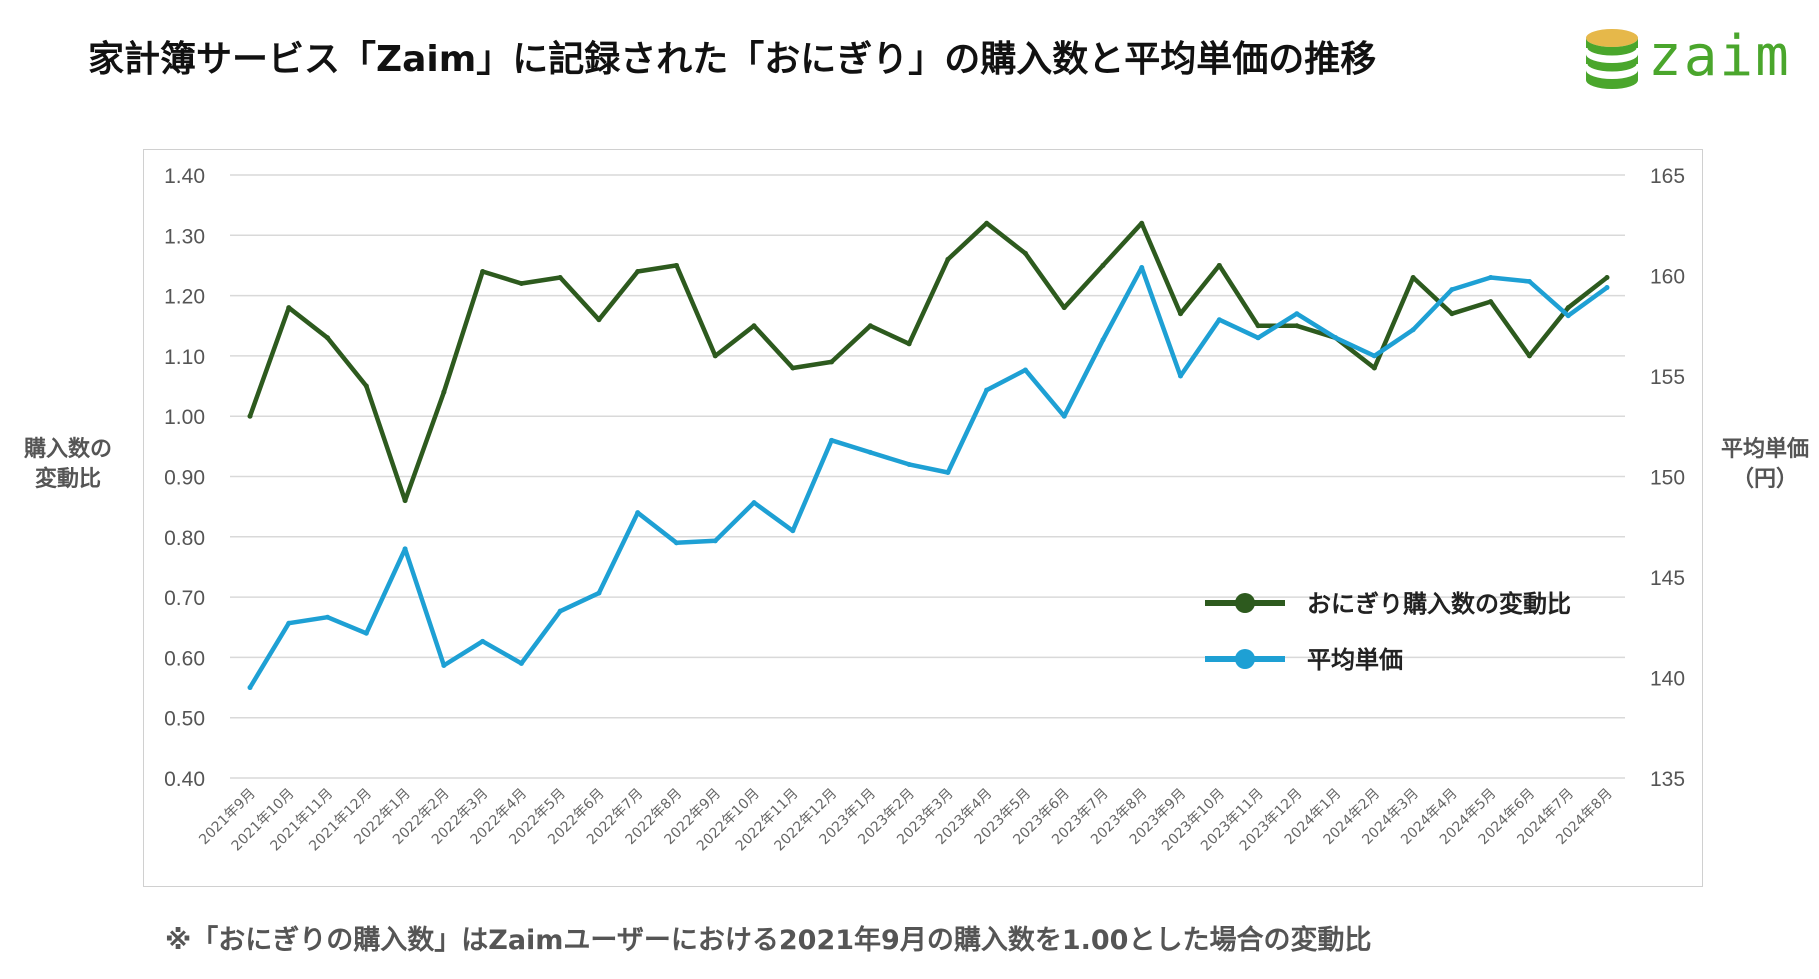  Describe the element at coordinates (1667, 176) in the screenshot. I see `right-tick-label: 165` at that location.